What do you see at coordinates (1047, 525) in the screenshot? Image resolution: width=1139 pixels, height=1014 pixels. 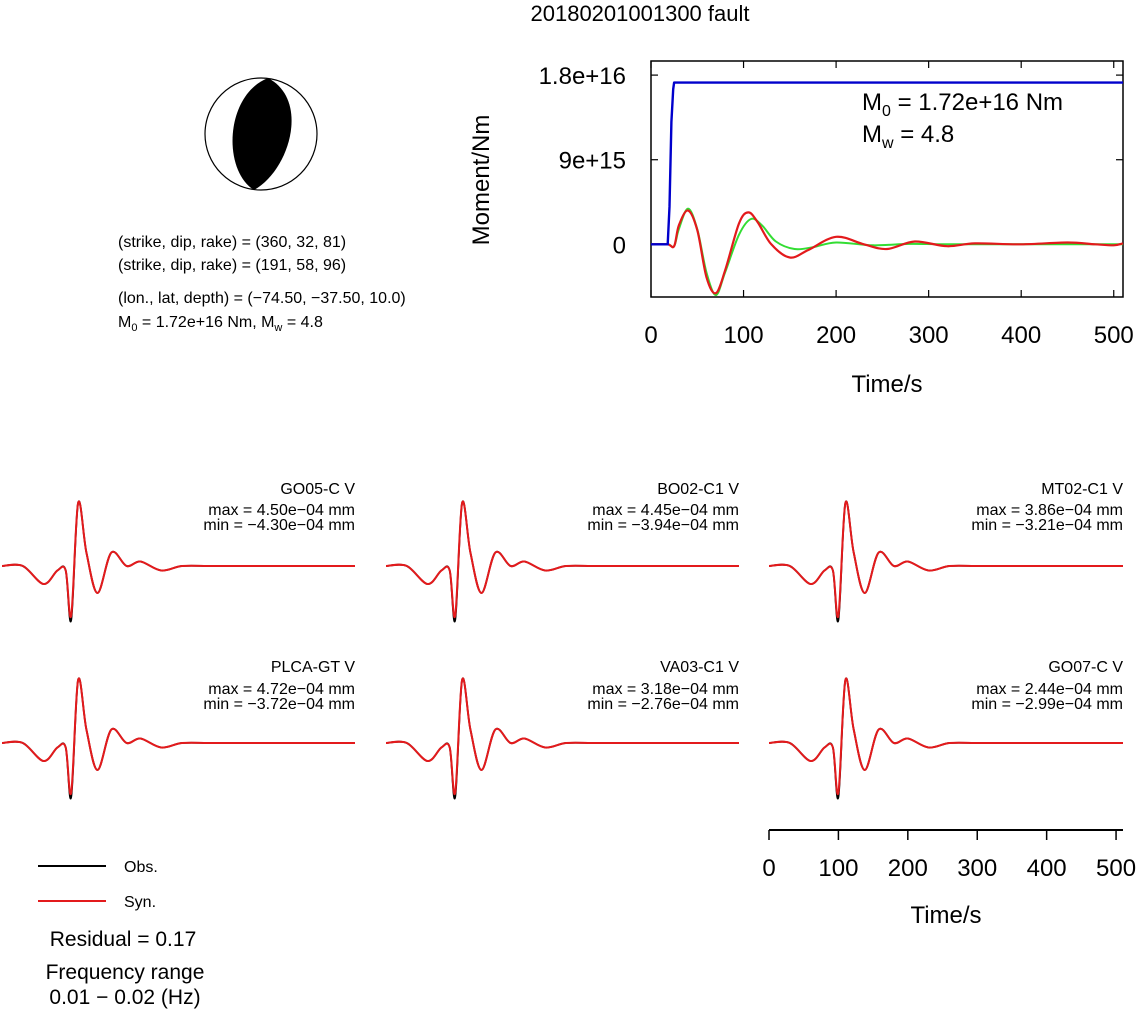 I see `waveform-min: min = −3.21e−04 mm` at bounding box center [1047, 525].